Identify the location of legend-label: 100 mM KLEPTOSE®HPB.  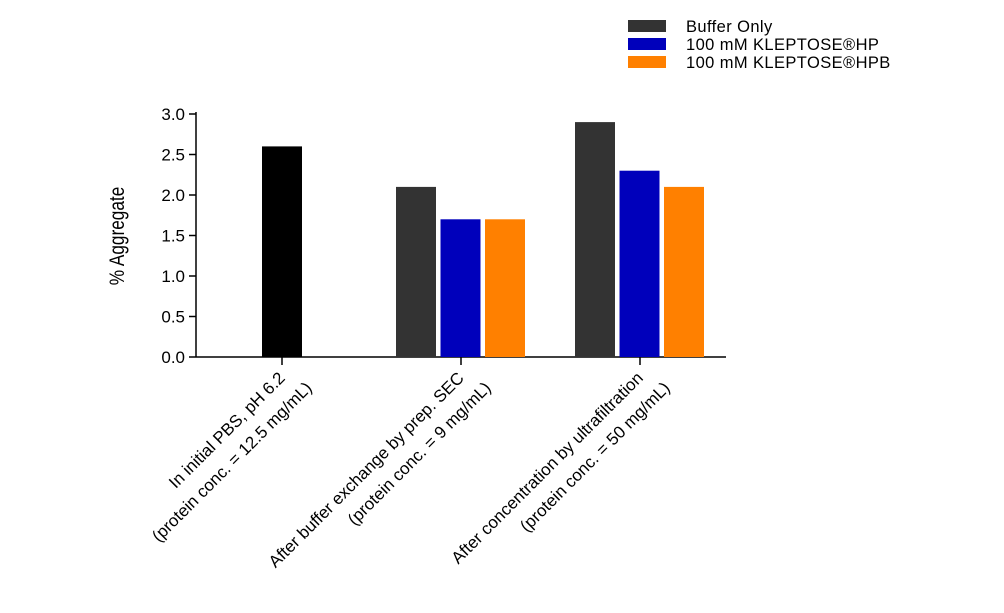
(788, 63).